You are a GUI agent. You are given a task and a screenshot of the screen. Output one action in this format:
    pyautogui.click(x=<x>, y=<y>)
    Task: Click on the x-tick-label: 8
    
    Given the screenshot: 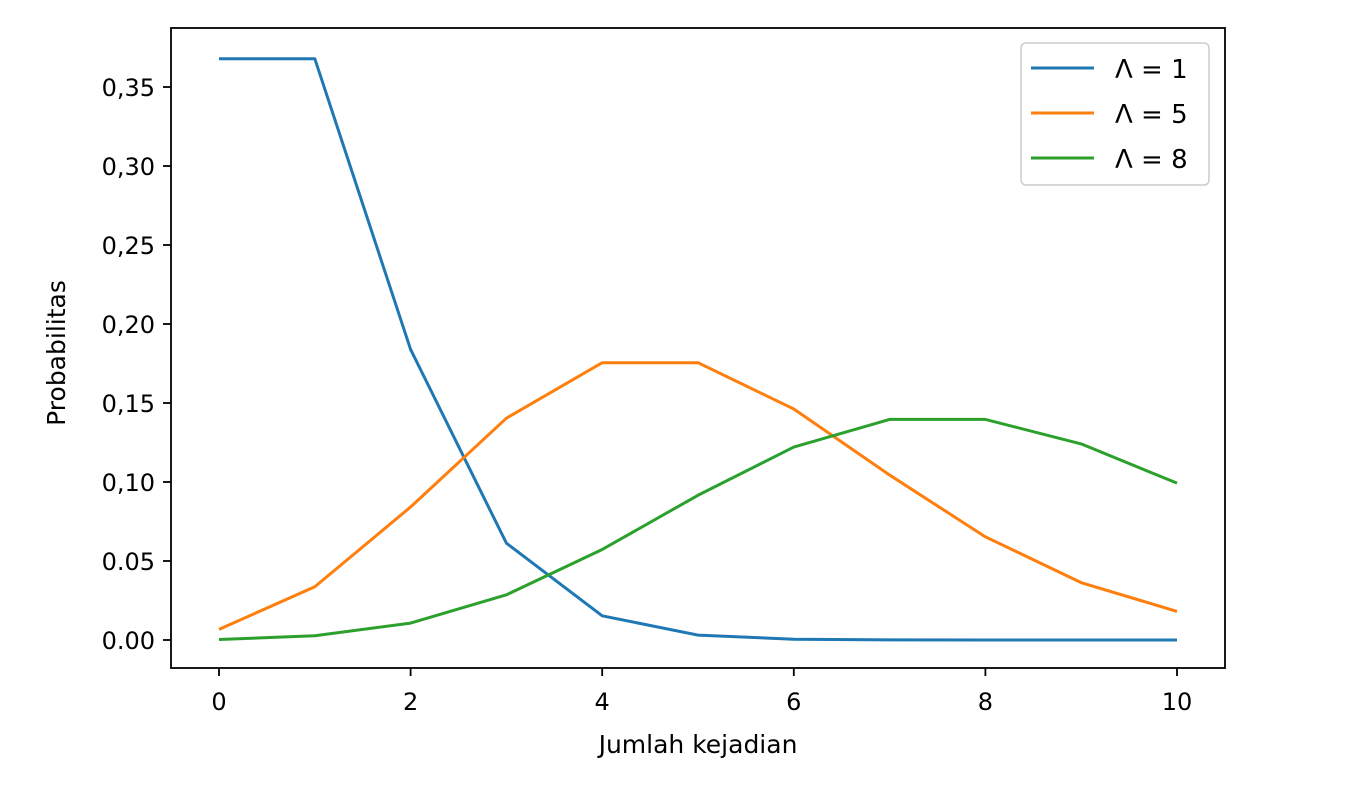 What is the action you would take?
    pyautogui.click(x=985, y=702)
    